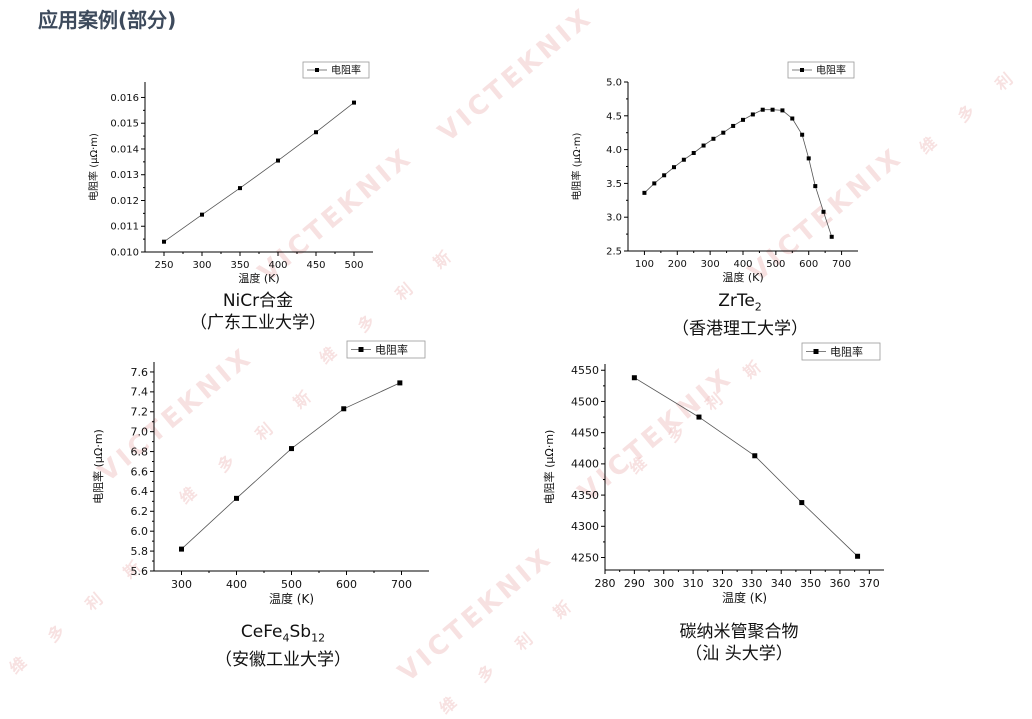 This screenshot has height=719, width=1032. What do you see at coordinates (585, 433) in the screenshot?
I see `y-tick-label: 4450` at bounding box center [585, 433].